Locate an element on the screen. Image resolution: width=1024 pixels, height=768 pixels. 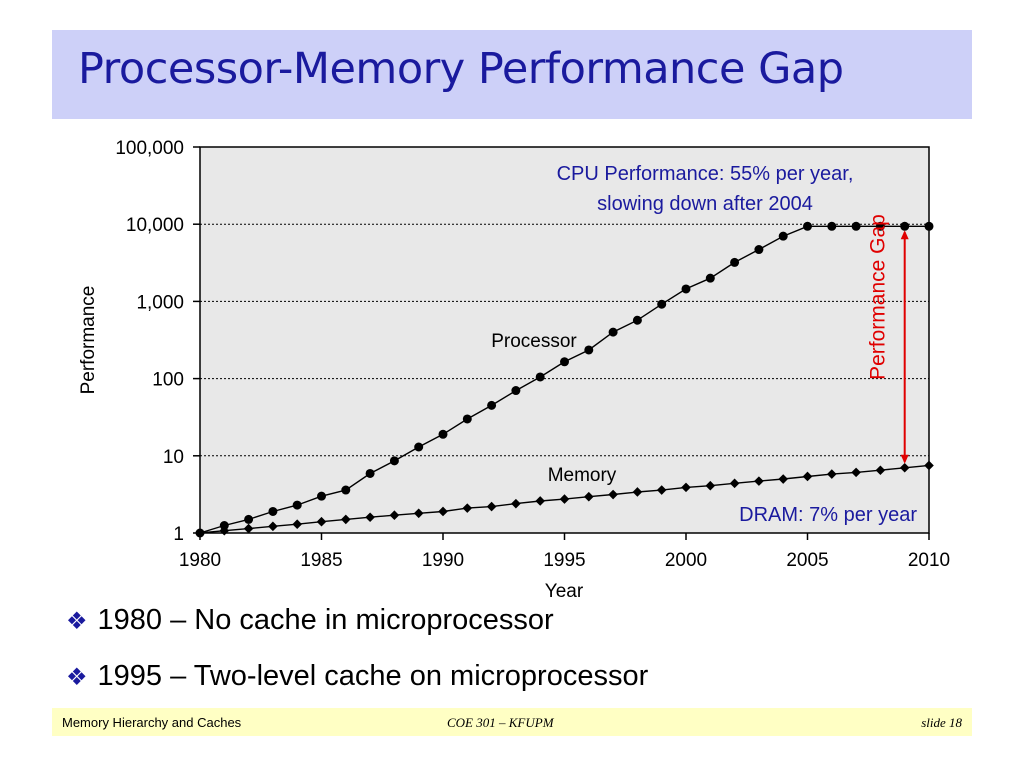
footer-center: COE 301 – KFUPM is located at coordinates (500, 722).